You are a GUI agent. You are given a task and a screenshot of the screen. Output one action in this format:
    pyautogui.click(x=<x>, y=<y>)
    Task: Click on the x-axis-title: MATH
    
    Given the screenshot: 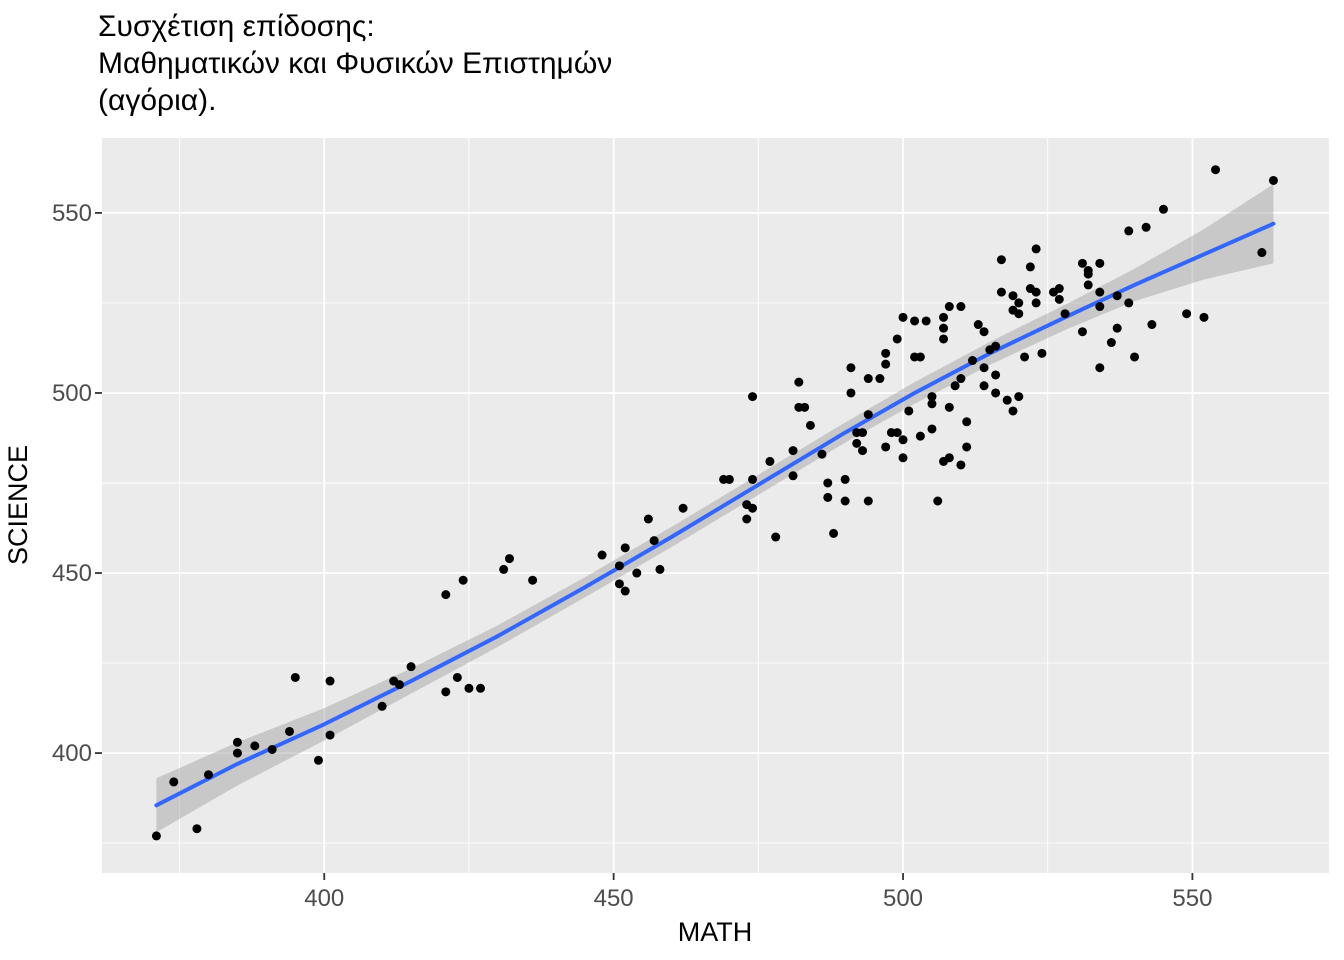 What is the action you would take?
    pyautogui.click(x=715, y=932)
    